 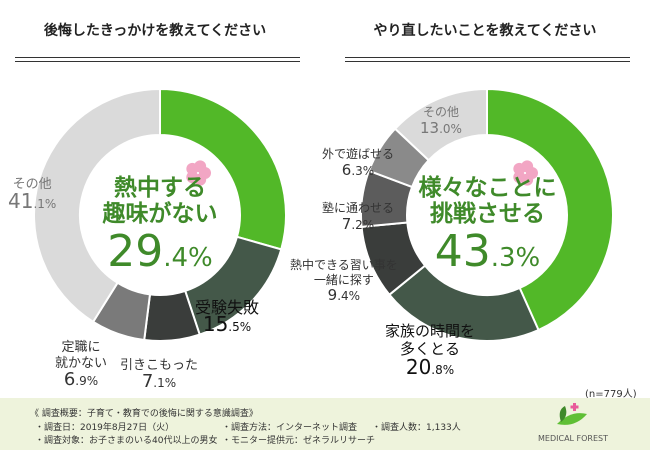 I want to click on left-title-rule, so click(x=157, y=57).